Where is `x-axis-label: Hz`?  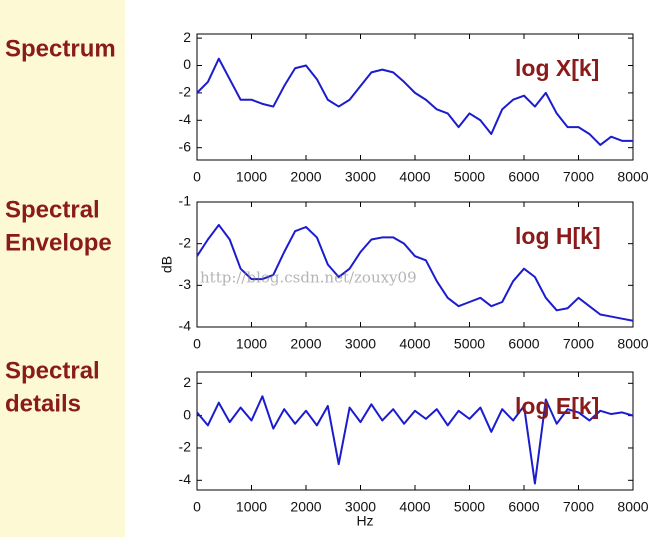 x-axis-label: Hz is located at coordinates (364, 521).